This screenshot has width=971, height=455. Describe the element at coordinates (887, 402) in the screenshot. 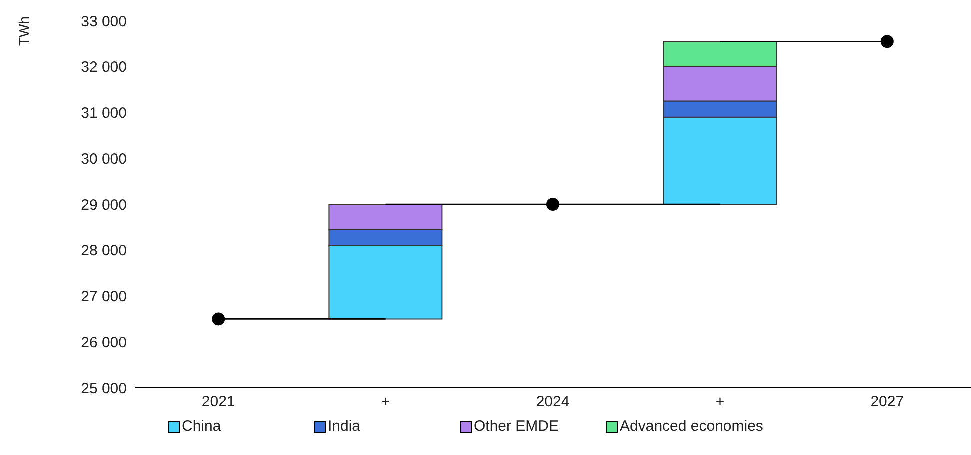

I see `x-tick-label: 2027` at that location.